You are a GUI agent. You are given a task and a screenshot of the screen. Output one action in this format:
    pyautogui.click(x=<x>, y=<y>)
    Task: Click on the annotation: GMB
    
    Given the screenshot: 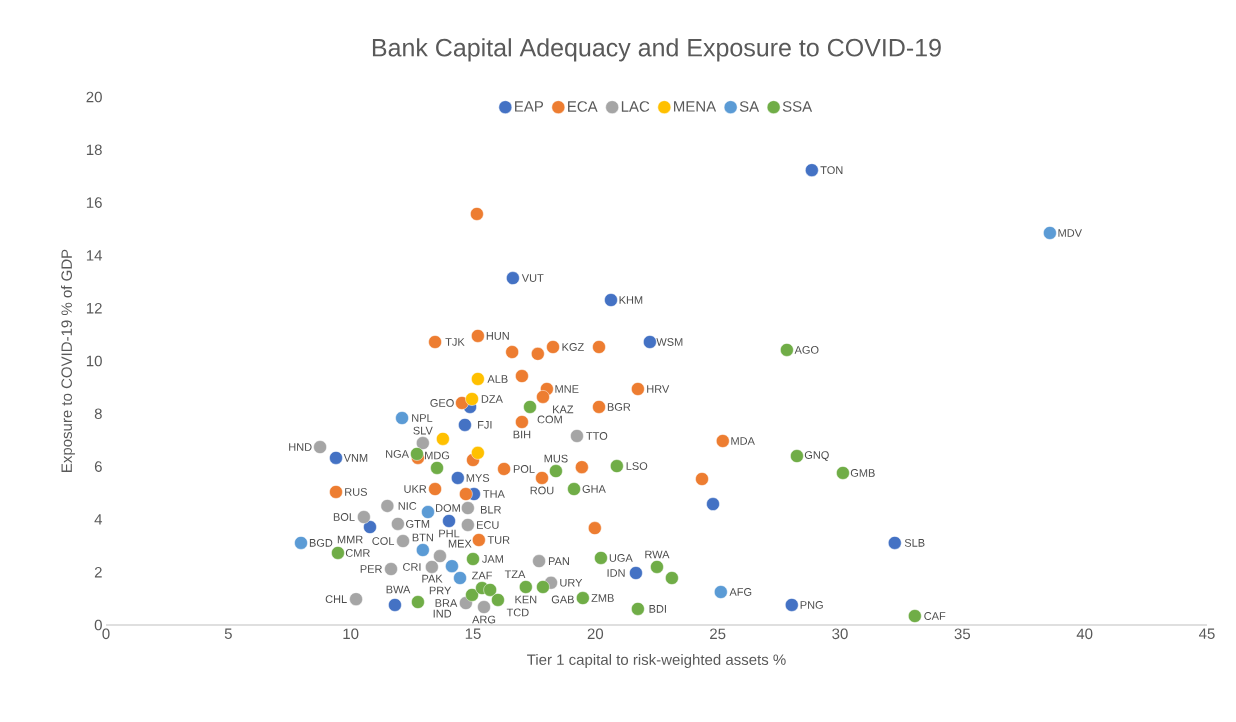 What is the action you would take?
    pyautogui.click(x=862, y=473)
    